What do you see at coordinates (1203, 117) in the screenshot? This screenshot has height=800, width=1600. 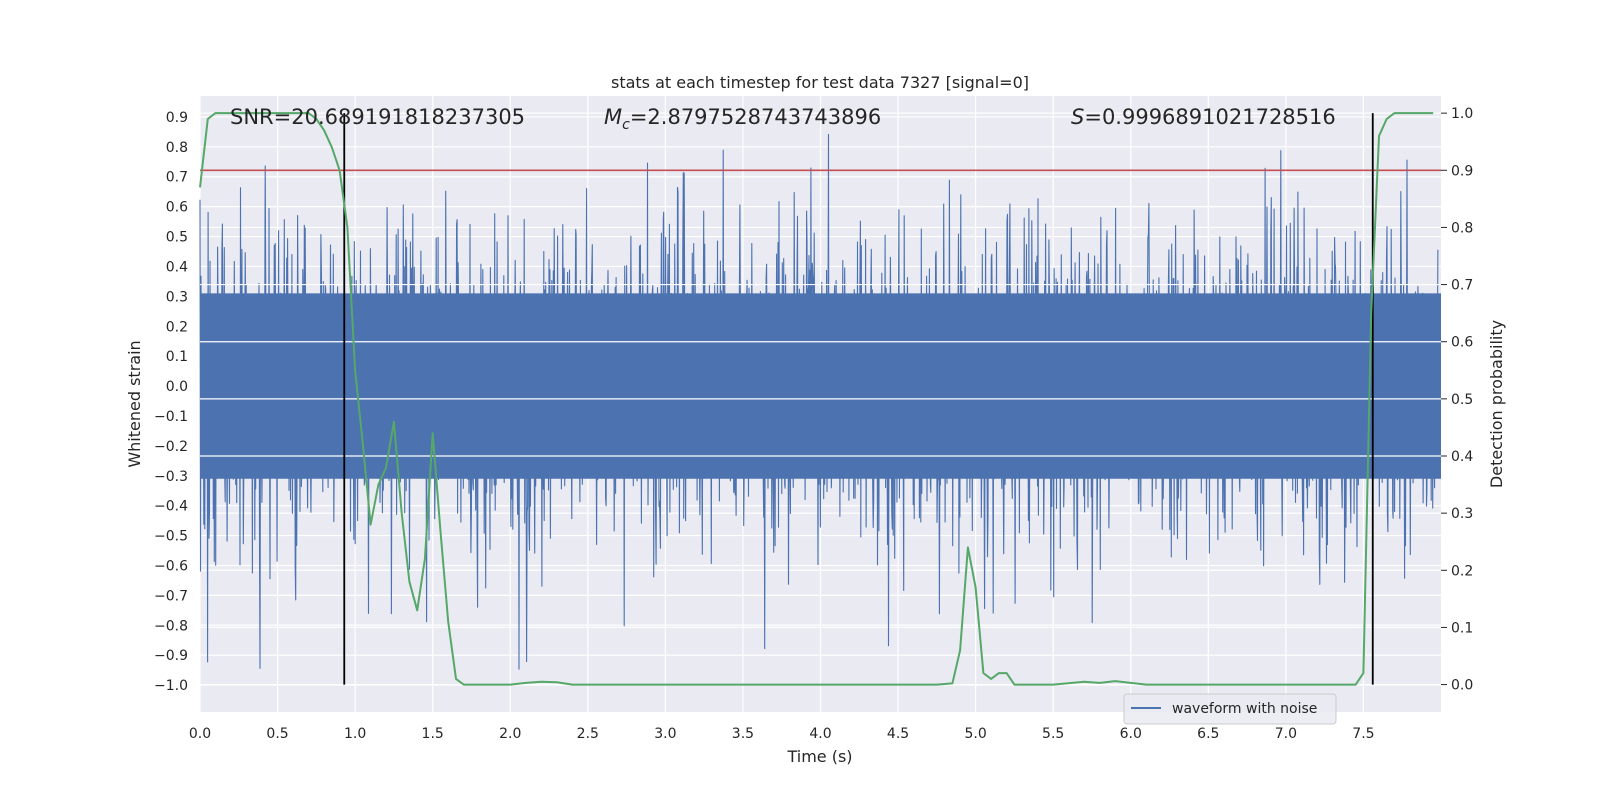 I see `s-annotation: S=0.9996891021728516` at bounding box center [1203, 117].